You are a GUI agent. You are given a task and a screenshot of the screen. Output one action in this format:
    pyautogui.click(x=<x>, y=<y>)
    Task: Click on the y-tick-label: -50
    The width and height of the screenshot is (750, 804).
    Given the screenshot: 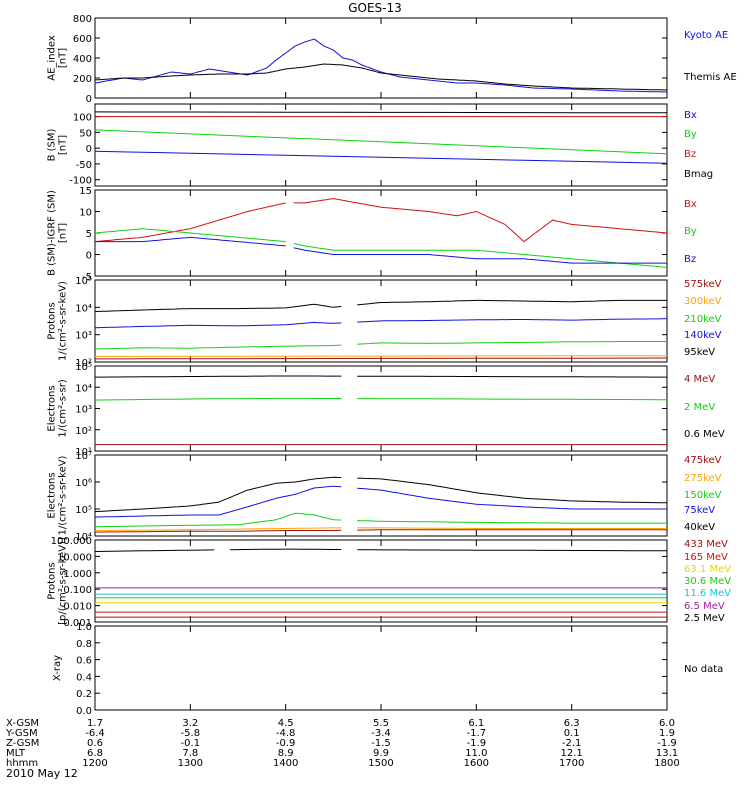 What is the action you would take?
    pyautogui.click(x=84, y=165)
    